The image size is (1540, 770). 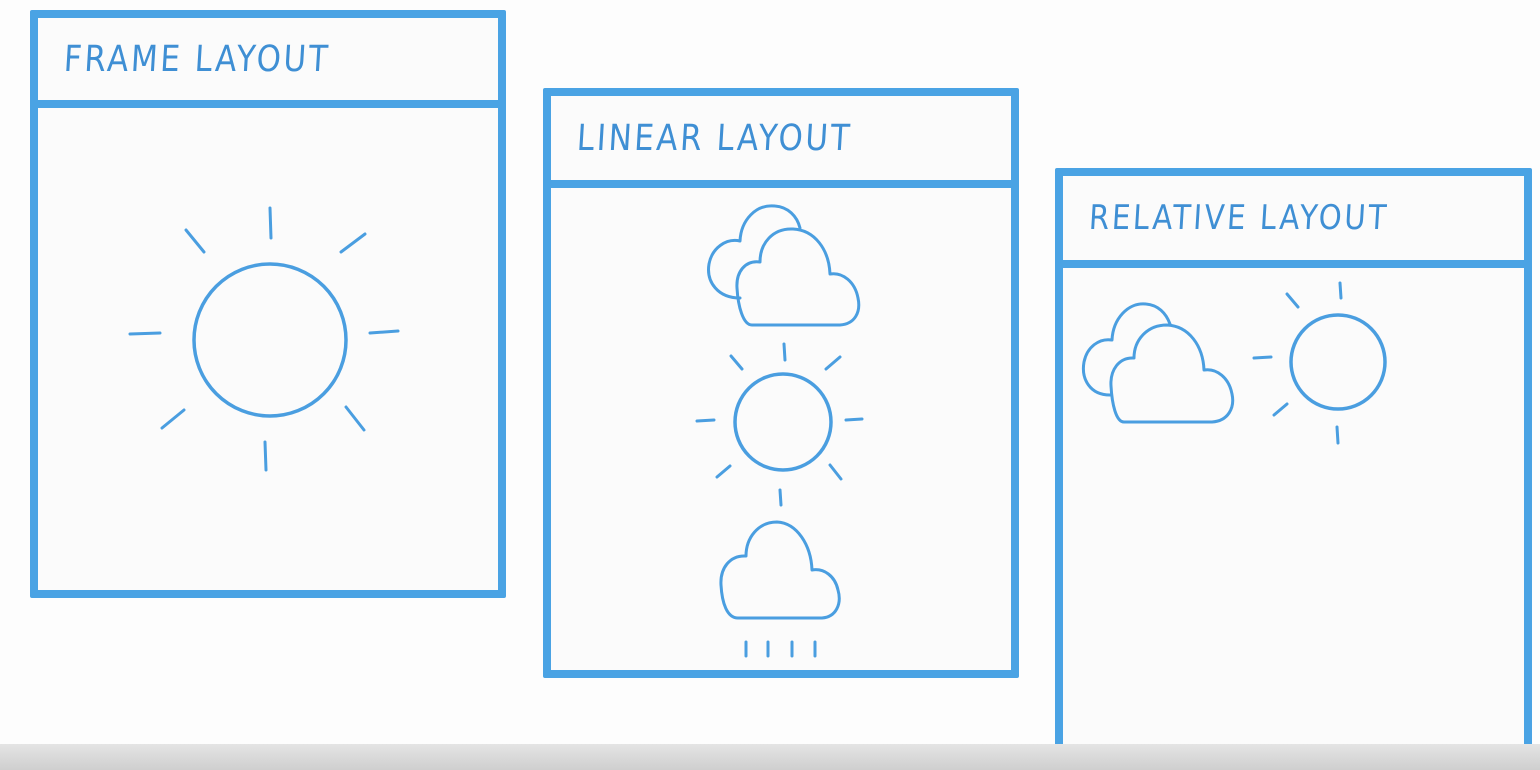 I want to click on bottom-bar, so click(x=770, y=757).